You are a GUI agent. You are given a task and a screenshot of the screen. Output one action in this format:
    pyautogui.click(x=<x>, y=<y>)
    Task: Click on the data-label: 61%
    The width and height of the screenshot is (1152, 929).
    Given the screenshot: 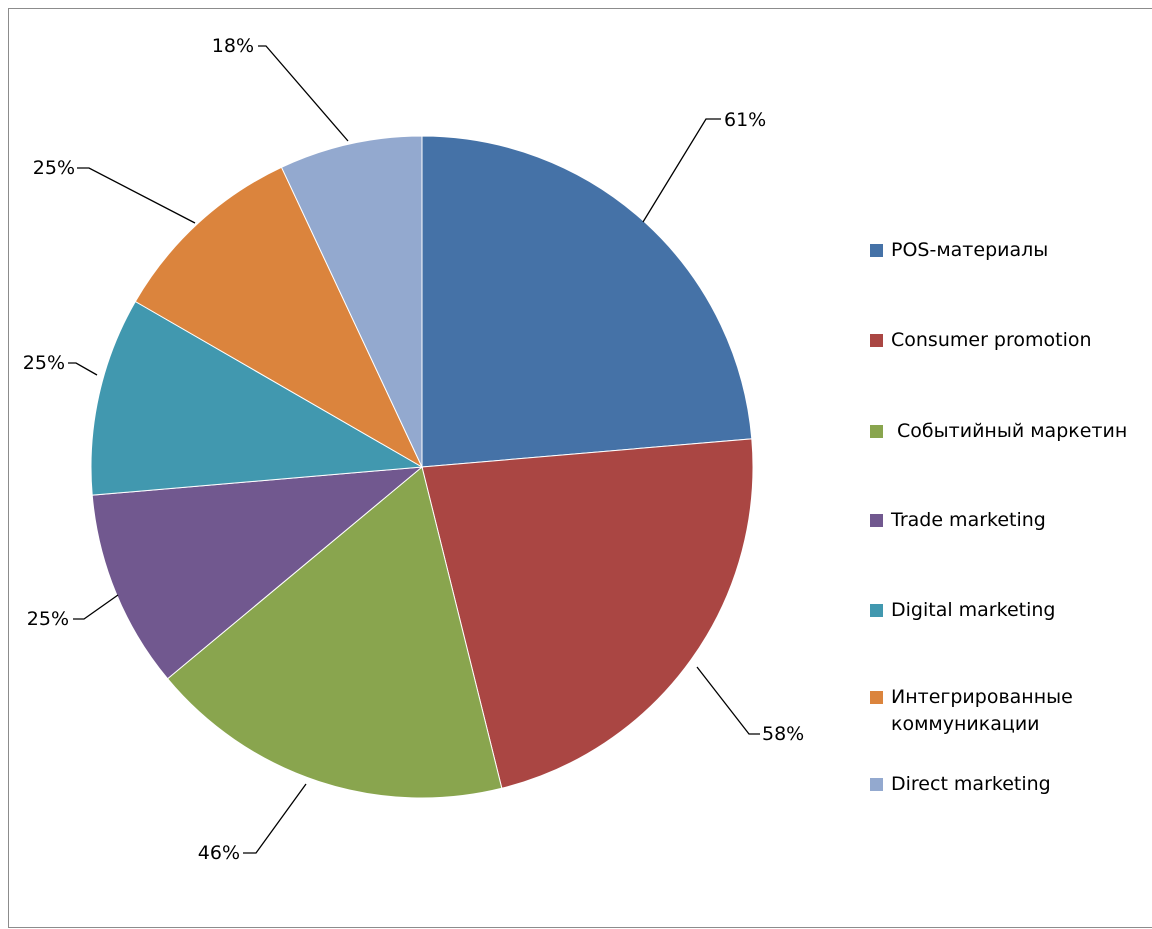 What is the action you would take?
    pyautogui.click(x=745, y=120)
    